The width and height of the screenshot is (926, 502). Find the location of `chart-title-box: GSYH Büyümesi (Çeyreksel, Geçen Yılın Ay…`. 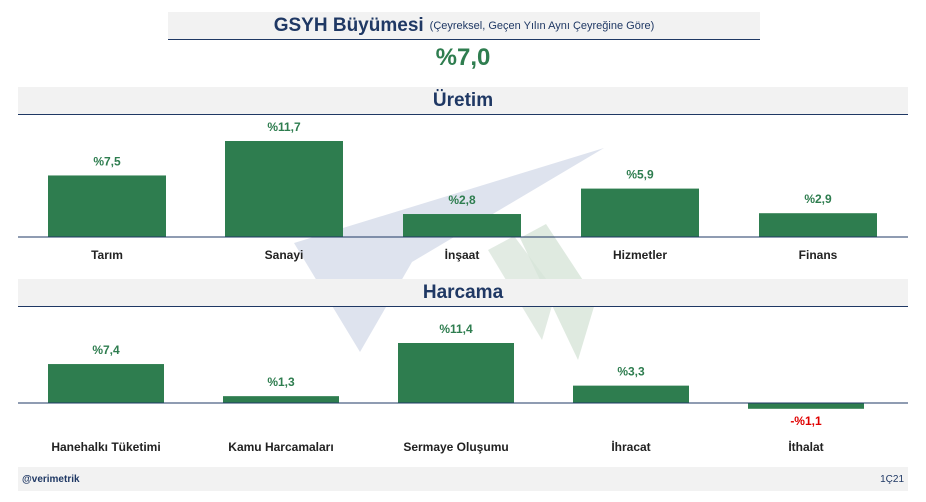

chart-title-box: GSYH Büyümesi (Çeyreksel, Geçen Yılın Ay… is located at coordinates (464, 26).